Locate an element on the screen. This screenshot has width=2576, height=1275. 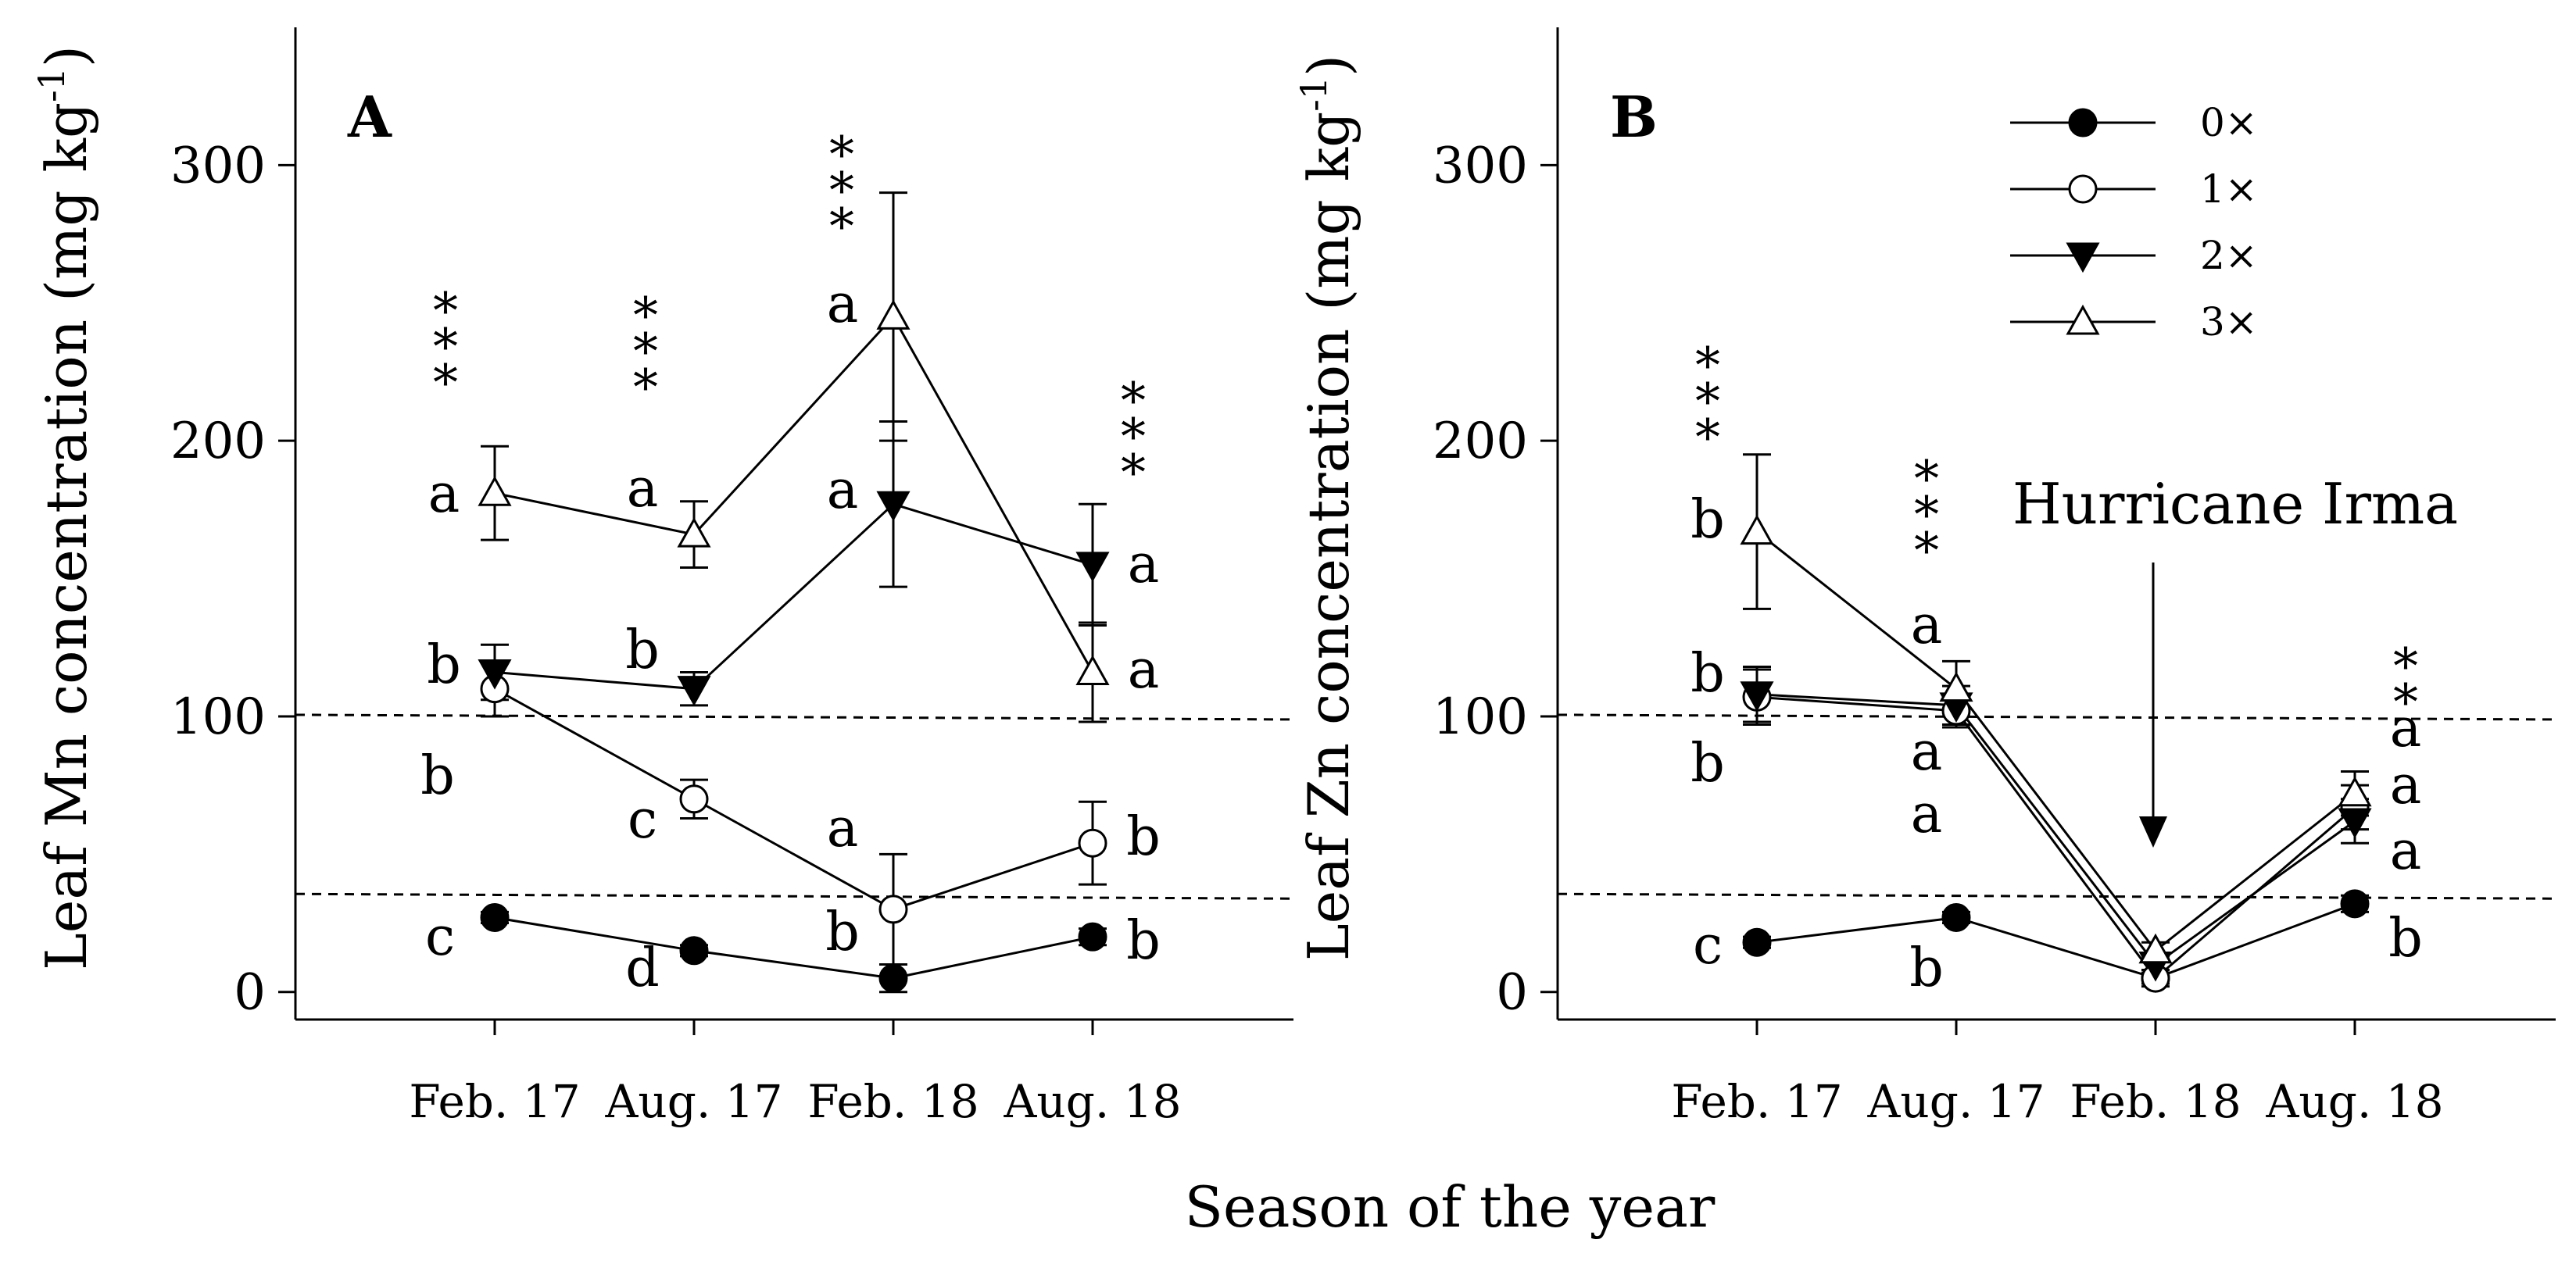
panel-b-y-tick-label: 300 is located at coordinates (1480, 166).